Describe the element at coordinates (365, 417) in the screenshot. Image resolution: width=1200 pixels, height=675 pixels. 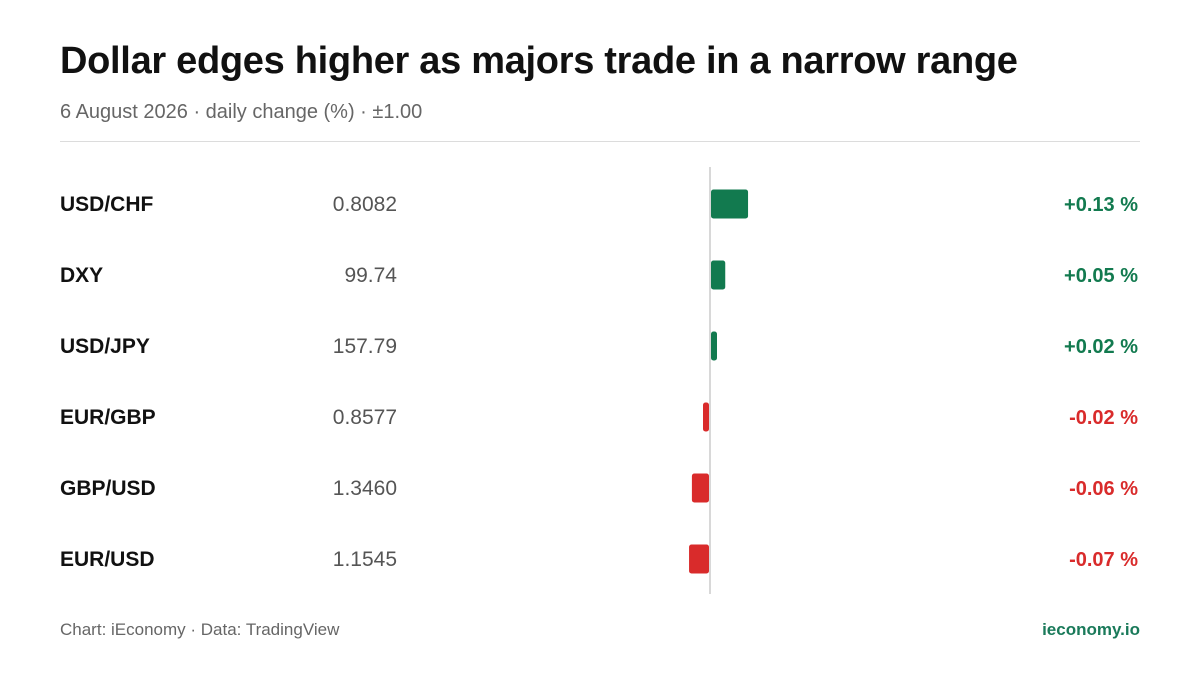
I see `price-label: 0.8577` at that location.